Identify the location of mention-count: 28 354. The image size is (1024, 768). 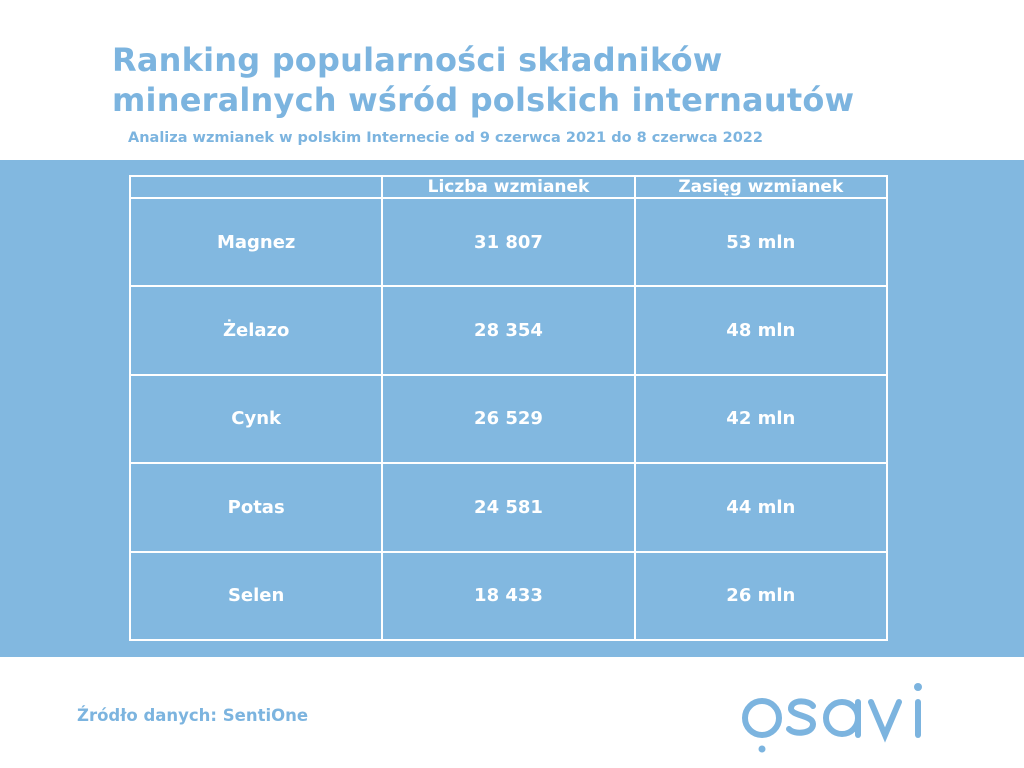
(508, 330).